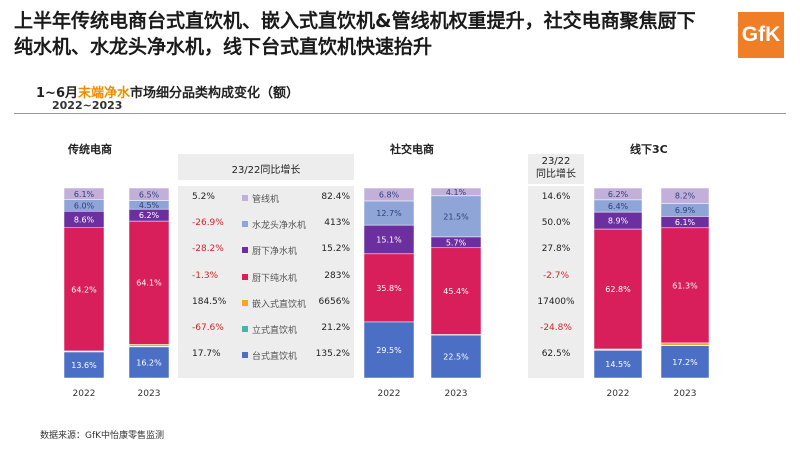  I want to click on data-label: 64.1%, so click(149, 283).